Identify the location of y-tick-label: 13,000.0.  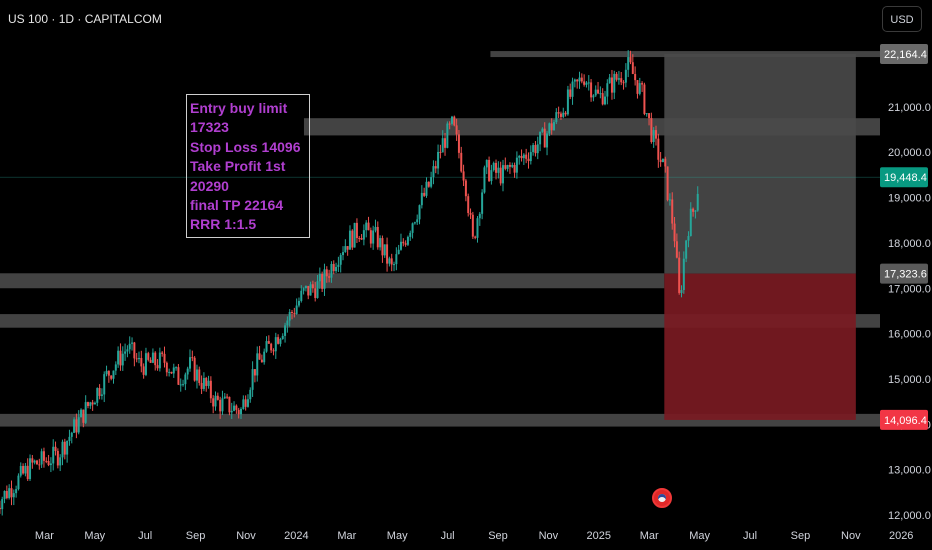
(909, 471).